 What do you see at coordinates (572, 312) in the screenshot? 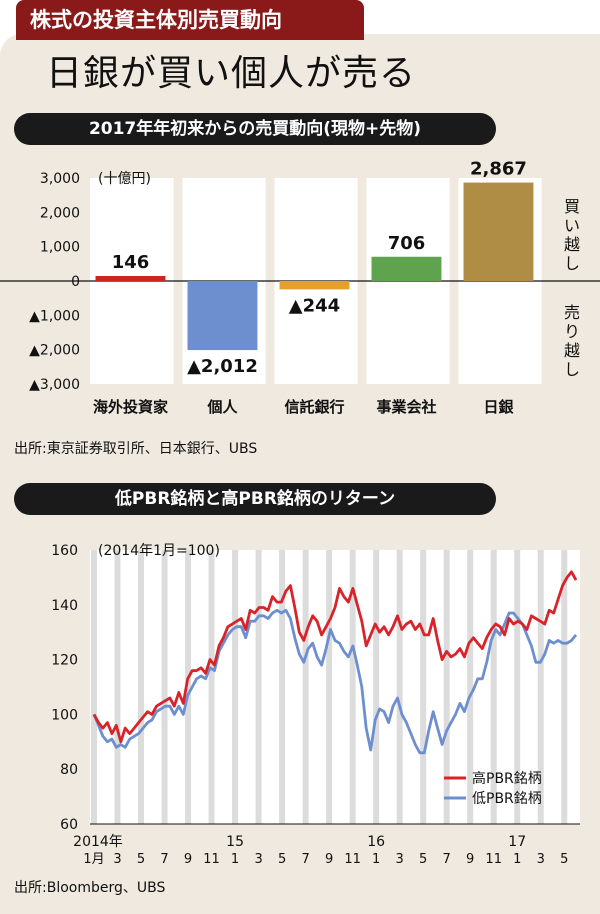
I see `side-label-char: 売` at bounding box center [572, 312].